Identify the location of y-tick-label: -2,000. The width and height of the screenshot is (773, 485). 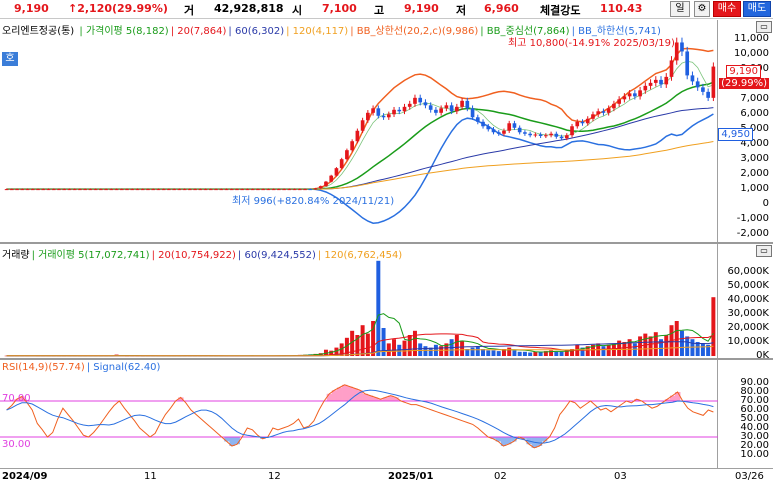
(752, 233).